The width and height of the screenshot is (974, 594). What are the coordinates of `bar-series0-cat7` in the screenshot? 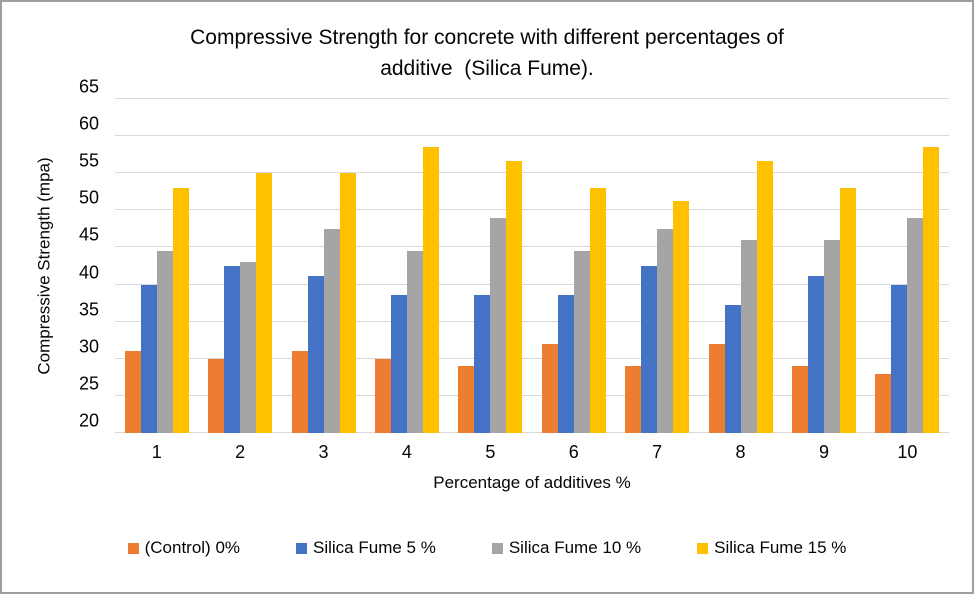 It's located at (633, 399).